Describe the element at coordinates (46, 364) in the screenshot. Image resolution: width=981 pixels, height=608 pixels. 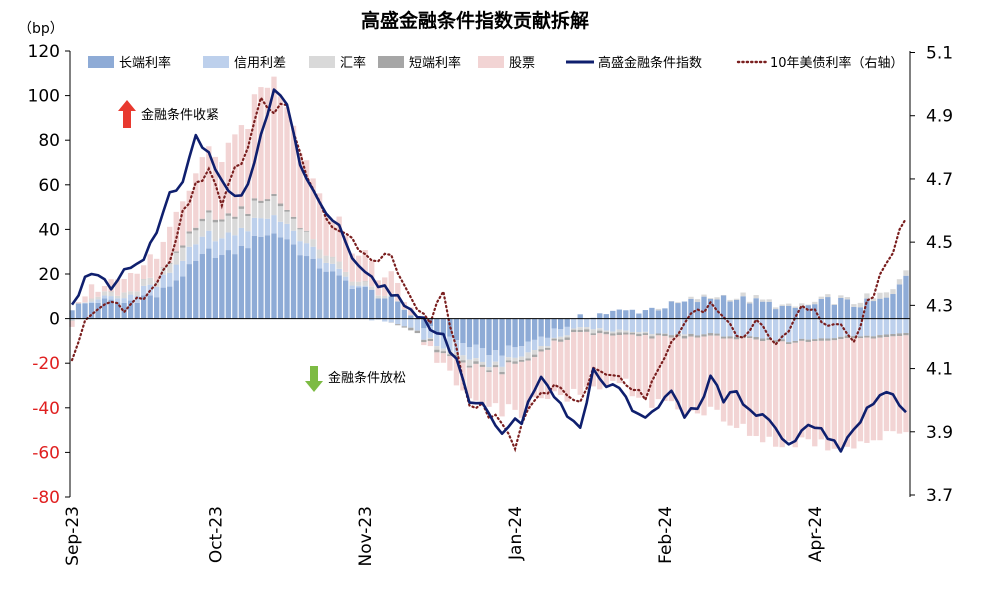
I see `left-tick-label: -20` at that location.